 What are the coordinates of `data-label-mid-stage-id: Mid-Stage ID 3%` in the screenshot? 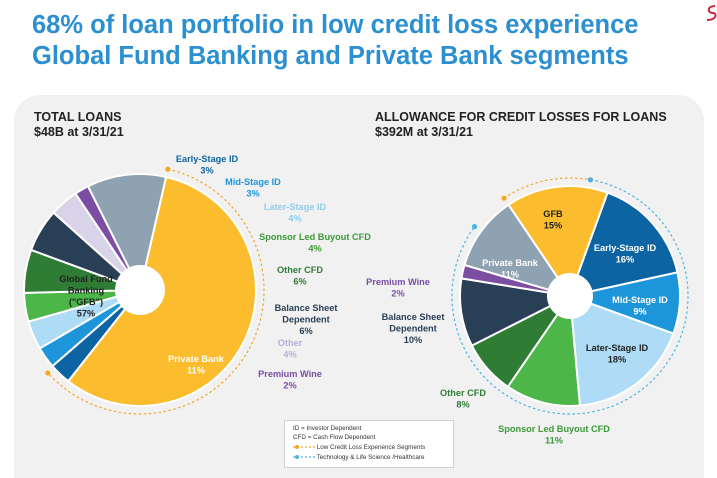 It's located at (253, 188).